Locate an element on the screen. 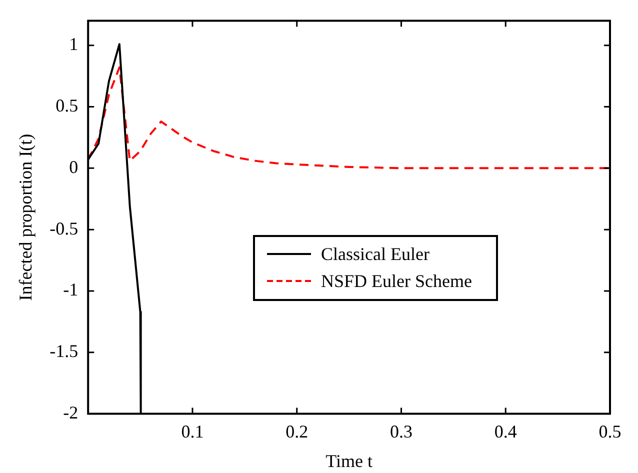 This screenshot has width=638, height=473. y-axis-title: Infected proportion I(t) is located at coordinates (26, 217).